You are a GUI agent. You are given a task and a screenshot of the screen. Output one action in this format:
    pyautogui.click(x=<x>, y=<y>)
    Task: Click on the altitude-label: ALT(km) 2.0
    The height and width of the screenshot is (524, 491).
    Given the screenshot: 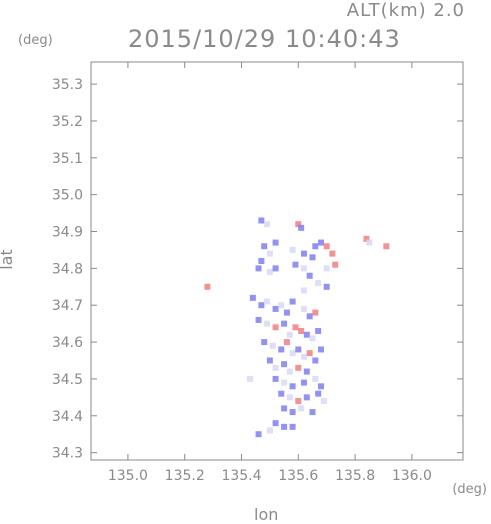 What is the action you would take?
    pyautogui.click(x=405, y=10)
    